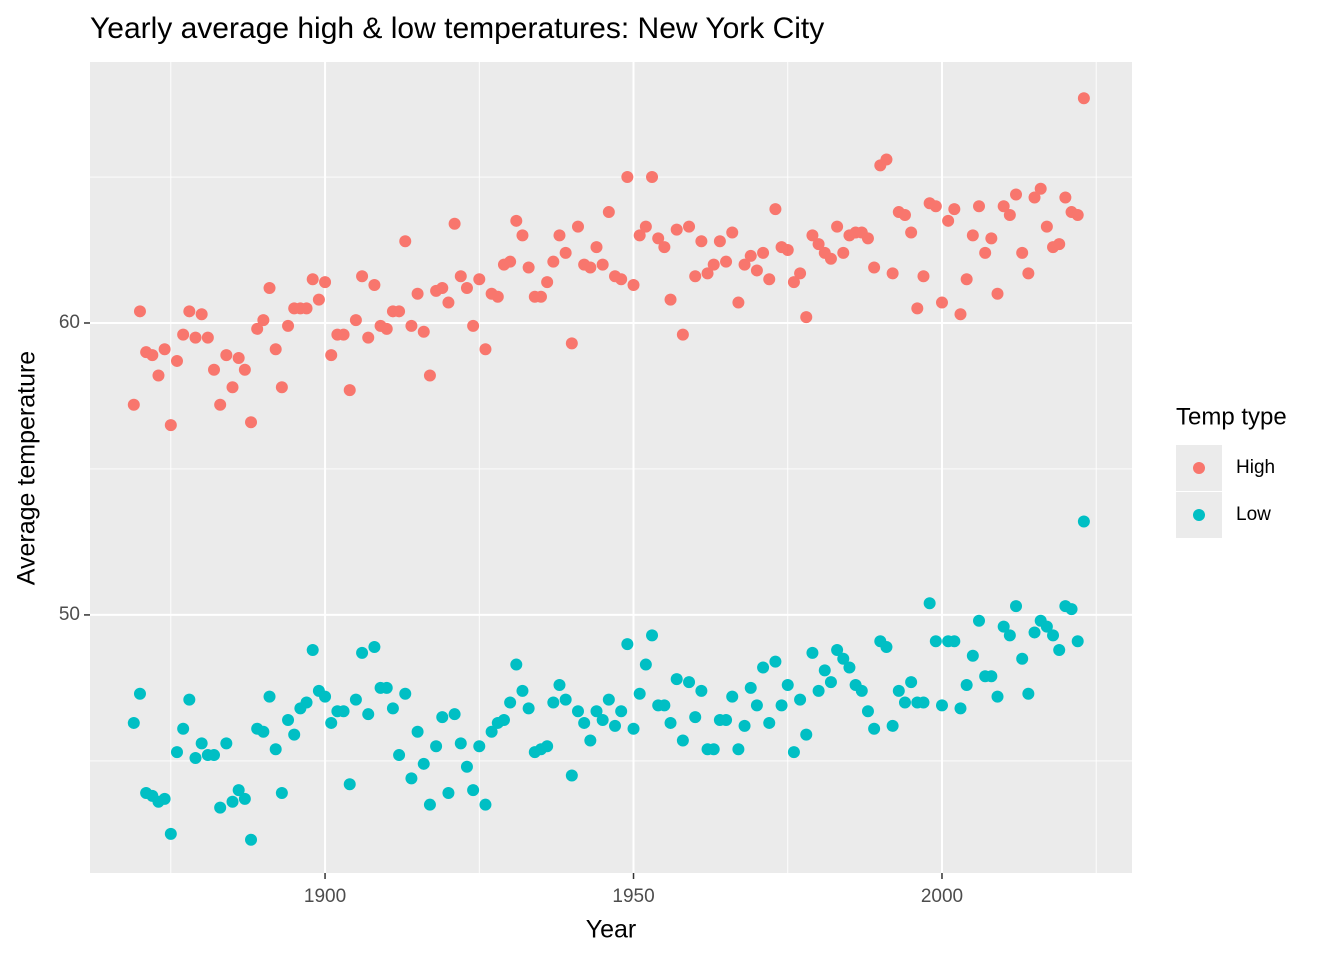  What do you see at coordinates (27, 468) in the screenshot?
I see `y-axis-title: Average temperature` at bounding box center [27, 468].